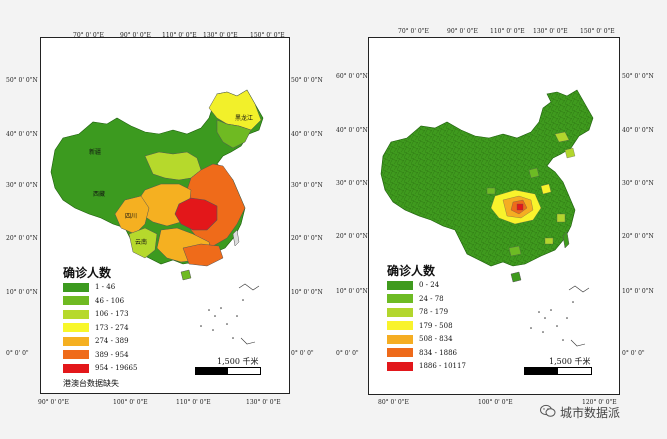 The height and width of the screenshot is (439, 667). What do you see at coordinates (203, 255) in the screenshot?
I see `left-guangdong-region` at bounding box center [203, 255].